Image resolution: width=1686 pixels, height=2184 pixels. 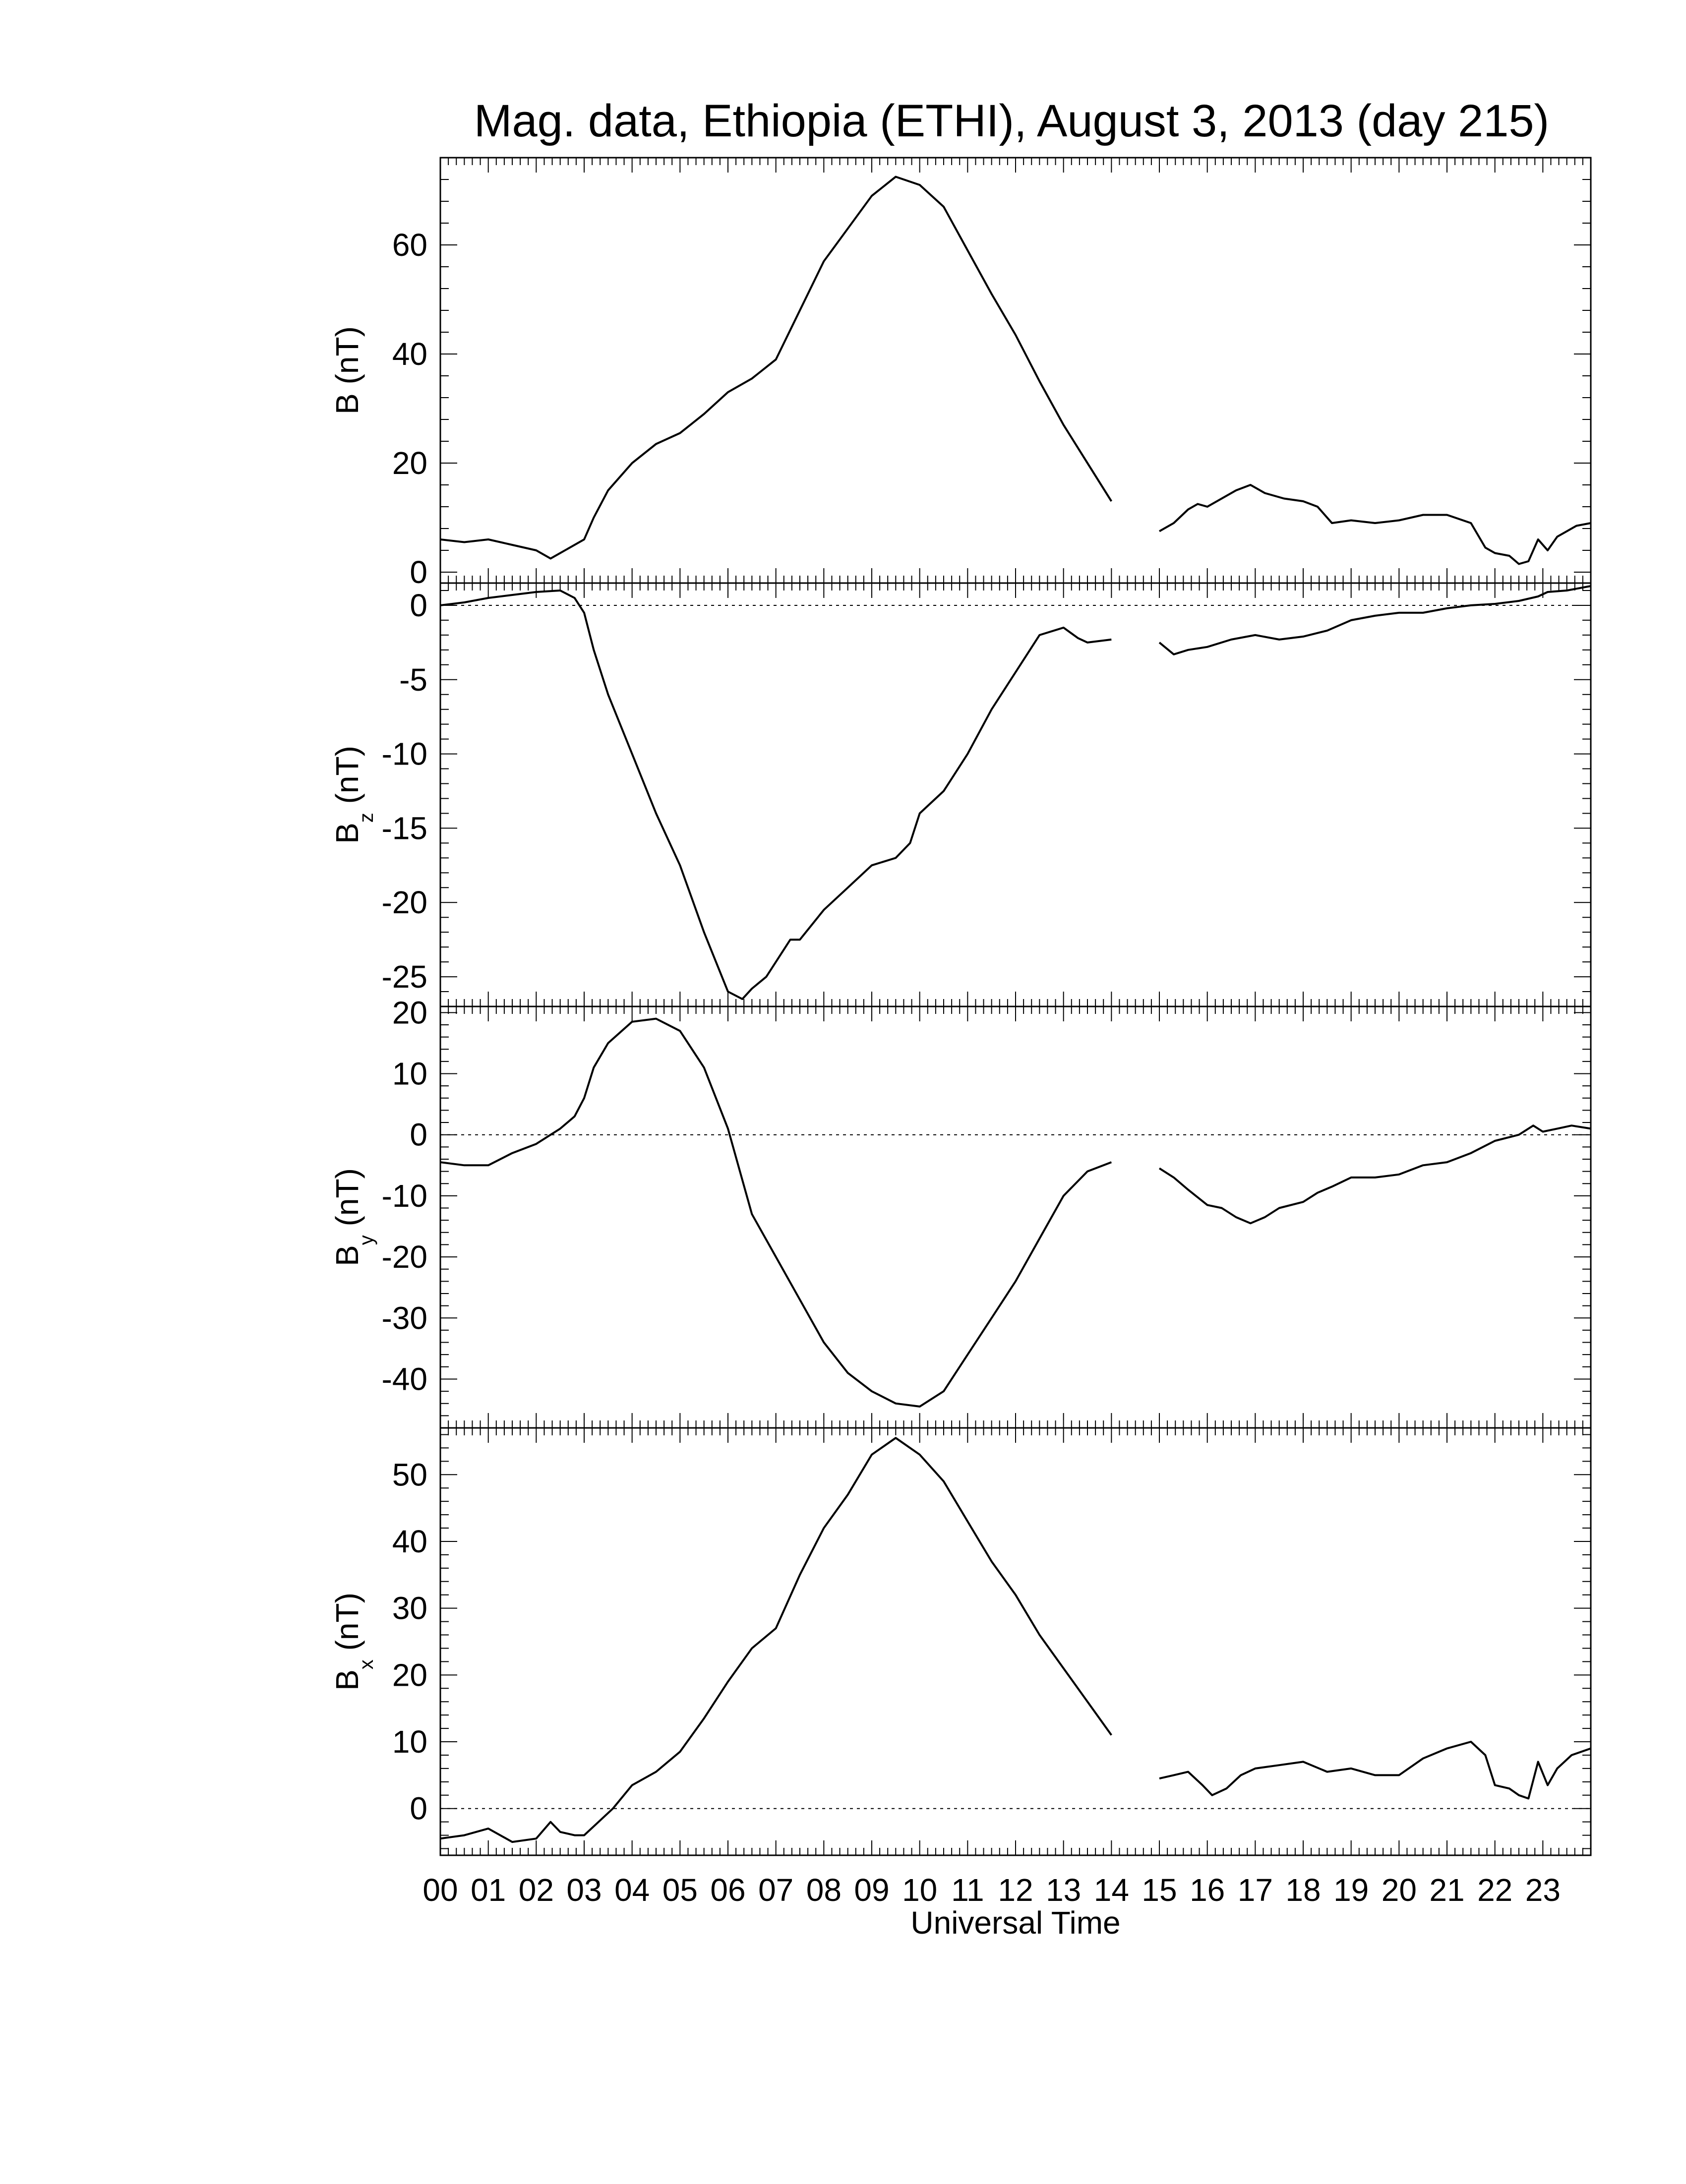 I want to click on x-tick-label: 10, so click(x=920, y=1890).